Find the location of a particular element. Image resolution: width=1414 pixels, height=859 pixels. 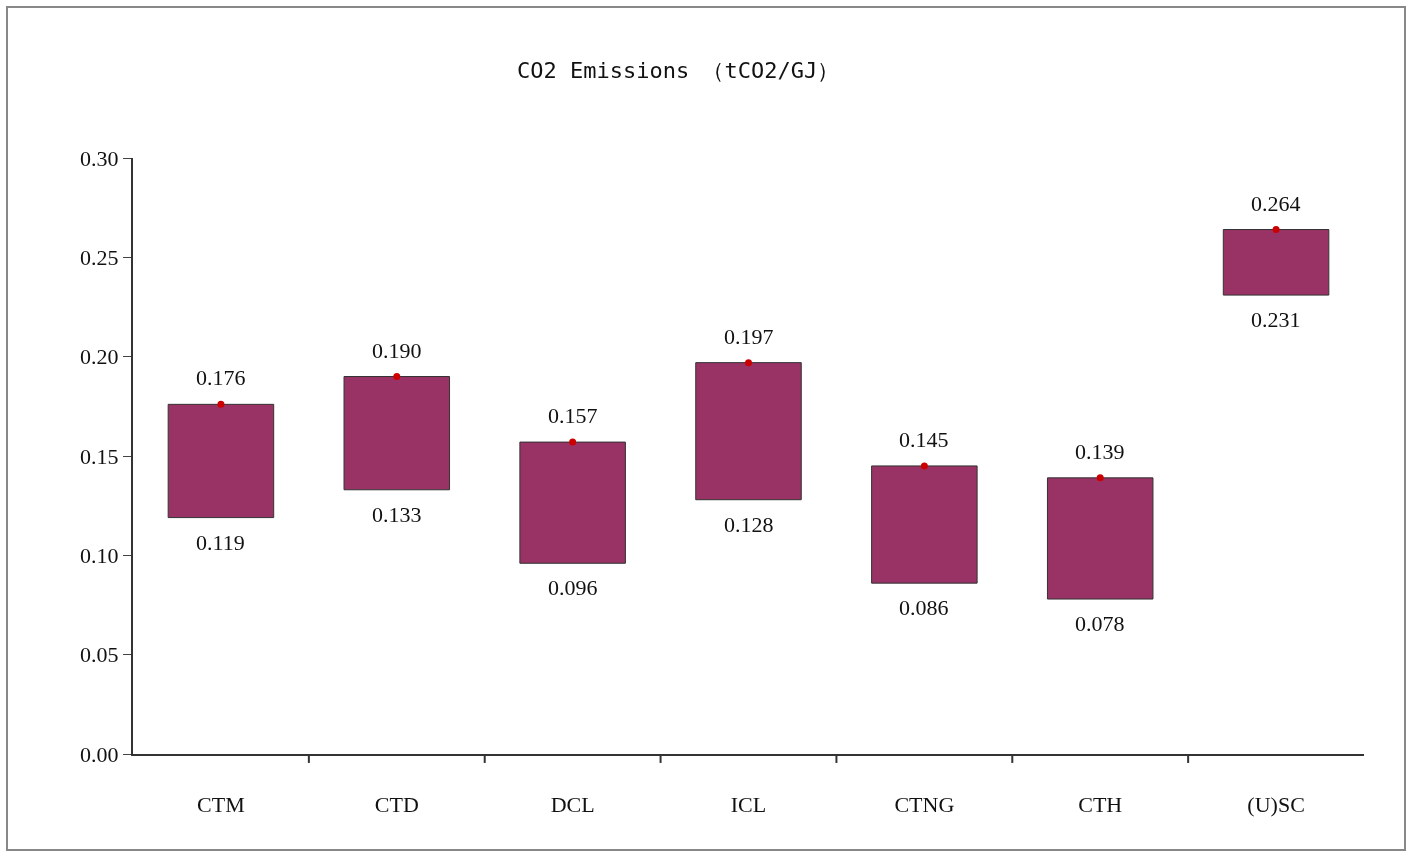

annotation: 0.264 is located at coordinates (1276, 203).